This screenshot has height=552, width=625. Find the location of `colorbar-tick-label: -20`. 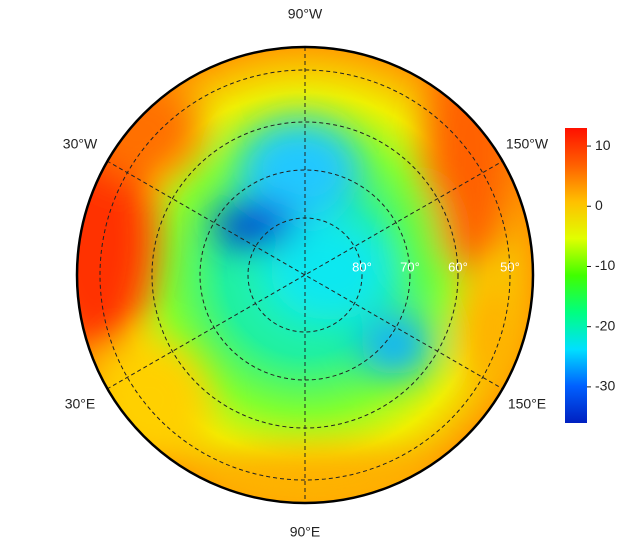

colorbar-tick-label: -20 is located at coordinates (605, 325).